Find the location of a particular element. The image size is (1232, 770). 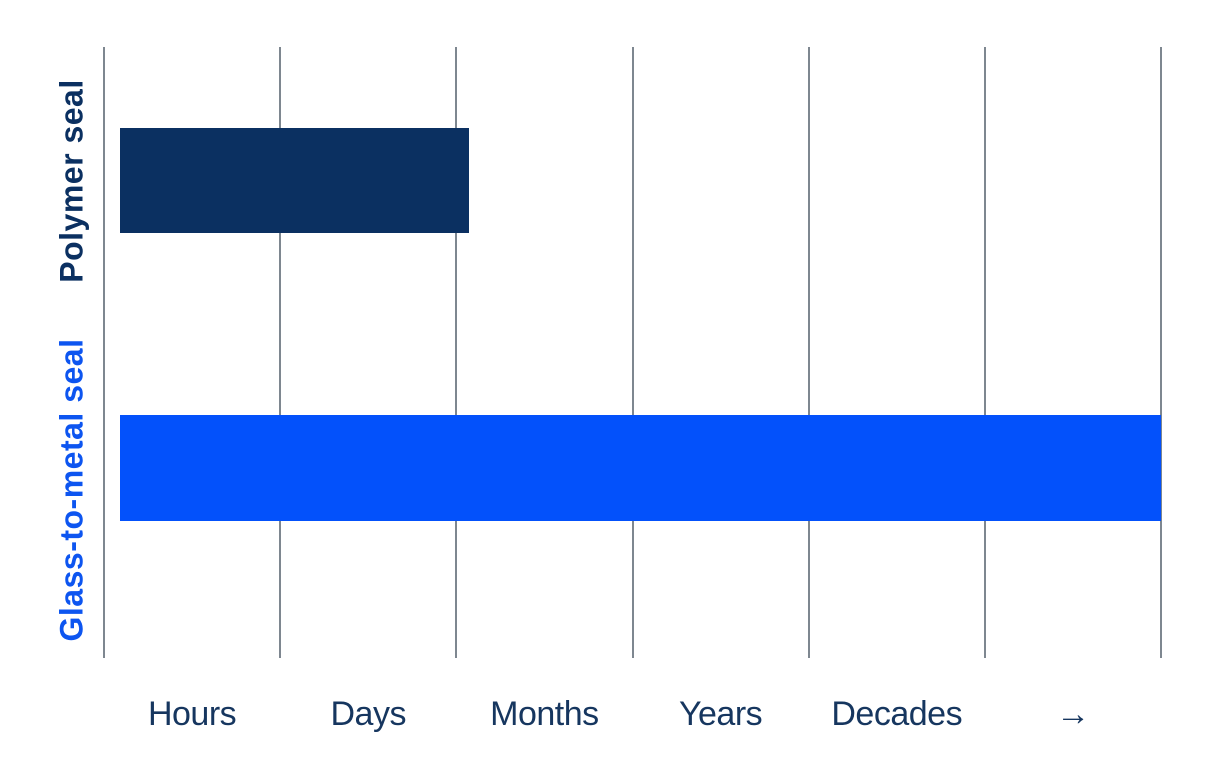

x-tick-days: Days is located at coordinates (368, 714).